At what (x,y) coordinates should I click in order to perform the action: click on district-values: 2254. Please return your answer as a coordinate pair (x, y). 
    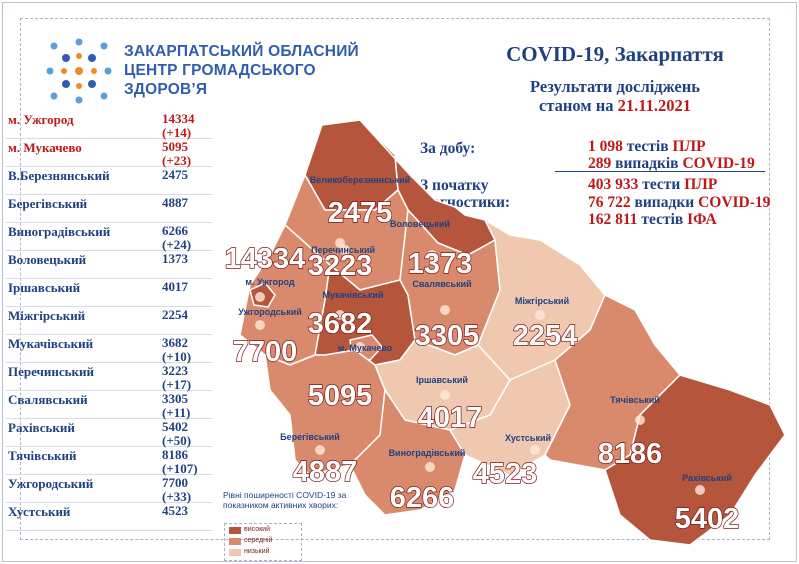
    Looking at the image, I should click on (188, 315).